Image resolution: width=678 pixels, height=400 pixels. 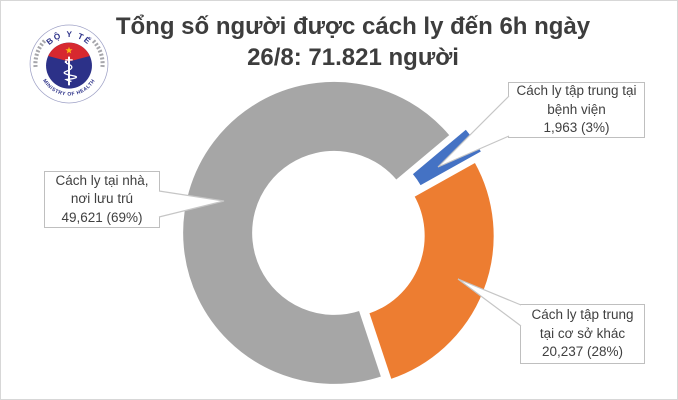 What do you see at coordinates (576, 91) in the screenshot?
I see `callout-hospital-line1: Cách ly tập trung tại` at bounding box center [576, 91].